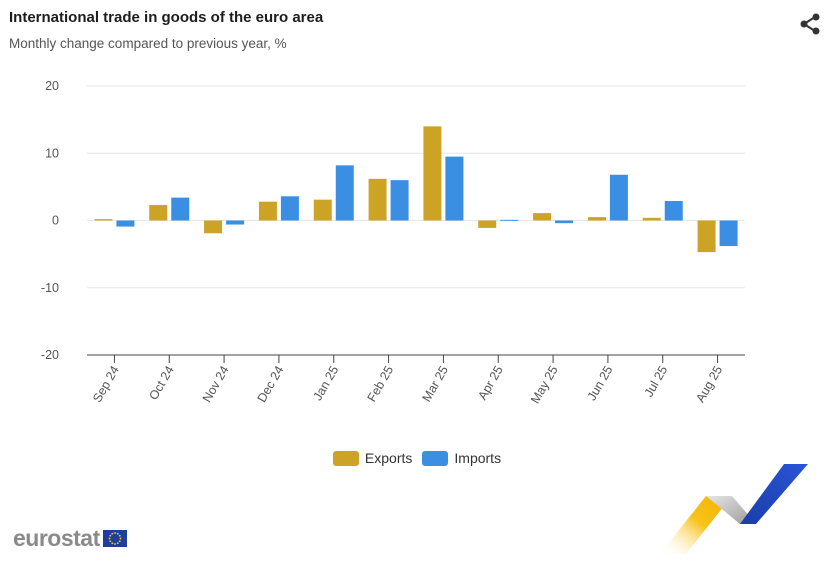  What do you see at coordinates (55, 221) in the screenshot?
I see `y-tick-label: 0` at bounding box center [55, 221].